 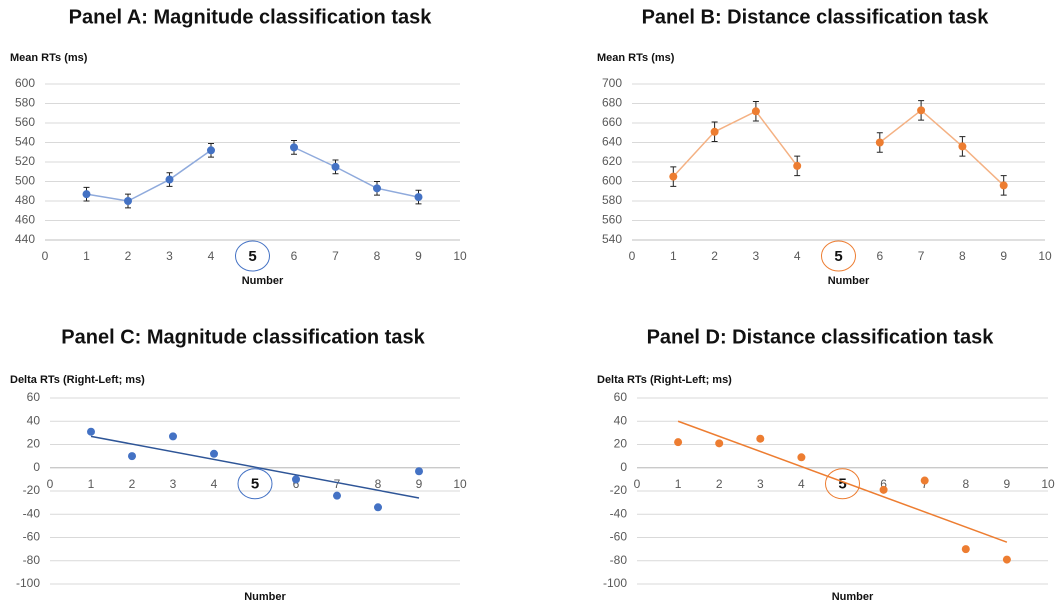 What do you see at coordinates (612, 83) in the screenshot?
I see `y-tick-label: 700` at bounding box center [612, 83].